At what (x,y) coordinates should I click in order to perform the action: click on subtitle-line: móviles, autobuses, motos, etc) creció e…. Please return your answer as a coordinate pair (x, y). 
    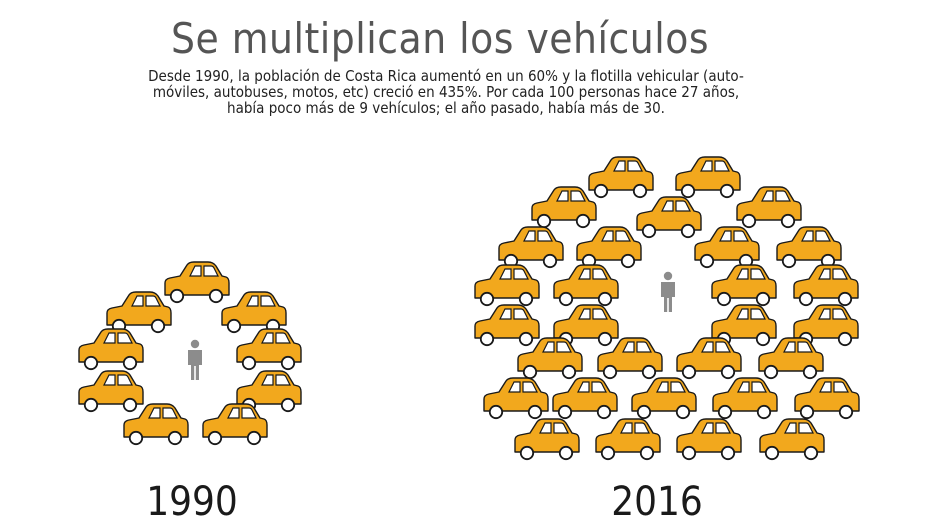
    Looking at the image, I should click on (446, 92).